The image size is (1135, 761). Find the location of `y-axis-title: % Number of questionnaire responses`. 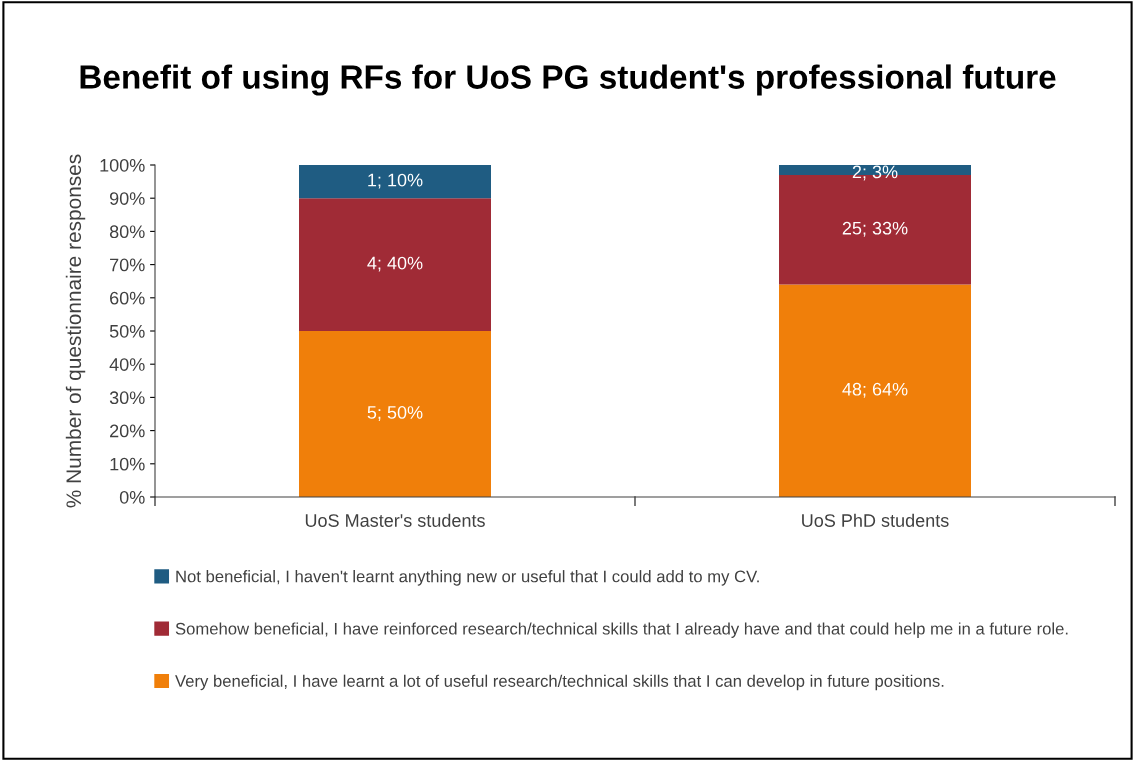

y-axis-title: % Number of questionnaire responses is located at coordinates (75, 331).